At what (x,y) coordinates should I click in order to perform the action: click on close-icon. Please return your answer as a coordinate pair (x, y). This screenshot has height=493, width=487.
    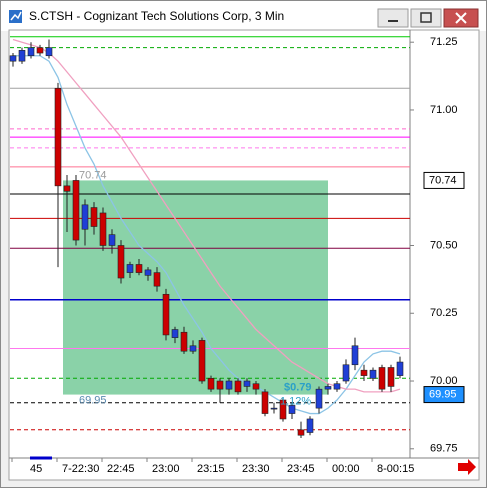
    Looking at the image, I should click on (461, 18).